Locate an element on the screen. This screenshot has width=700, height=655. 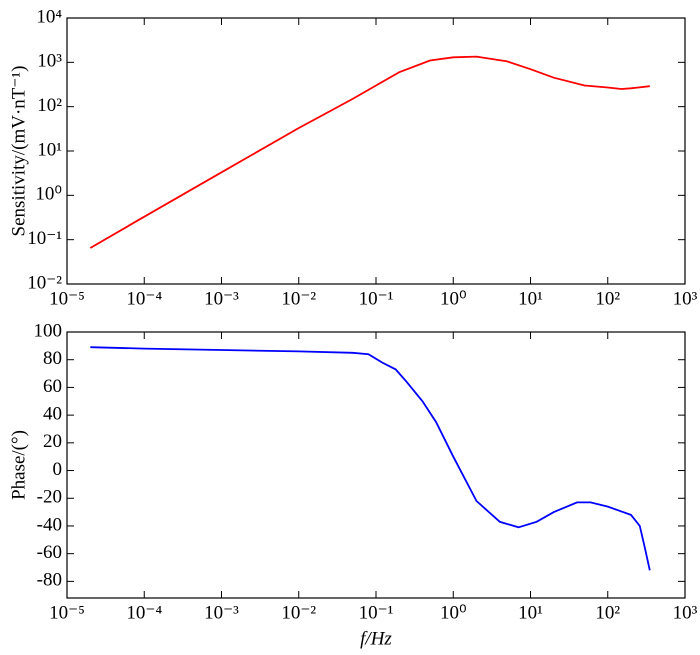
y-axis-label: Sensitivity/(mV·nT⁻¹) is located at coordinates (18, 151).